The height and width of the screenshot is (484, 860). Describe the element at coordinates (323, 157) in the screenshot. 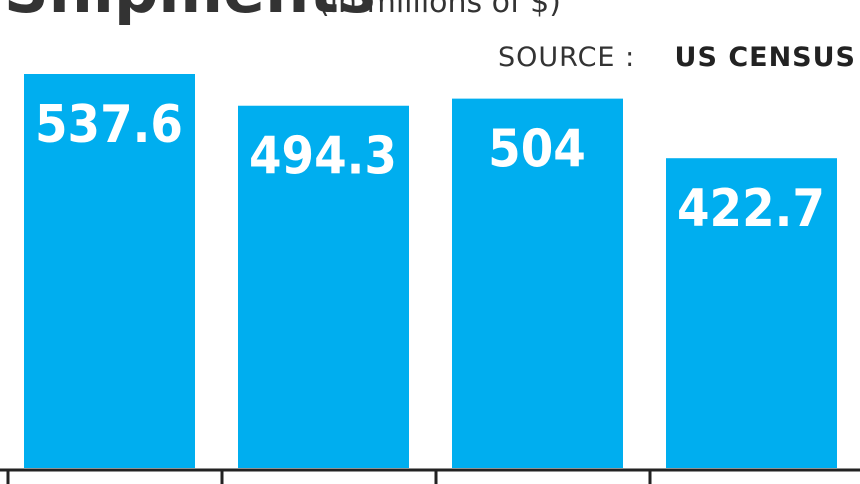

I see `value-label: 494.3` at that location.